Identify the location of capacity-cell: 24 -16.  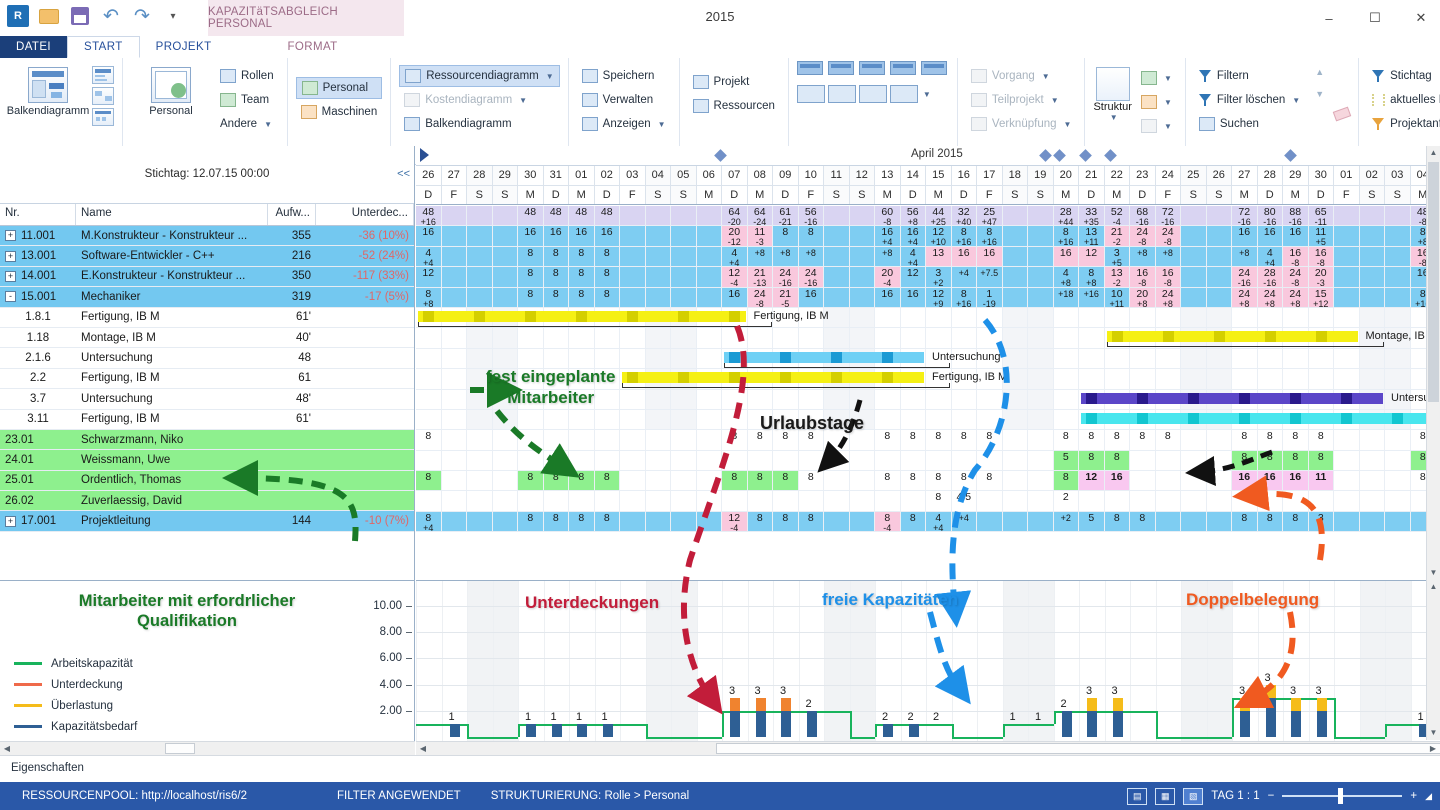
(811, 277).